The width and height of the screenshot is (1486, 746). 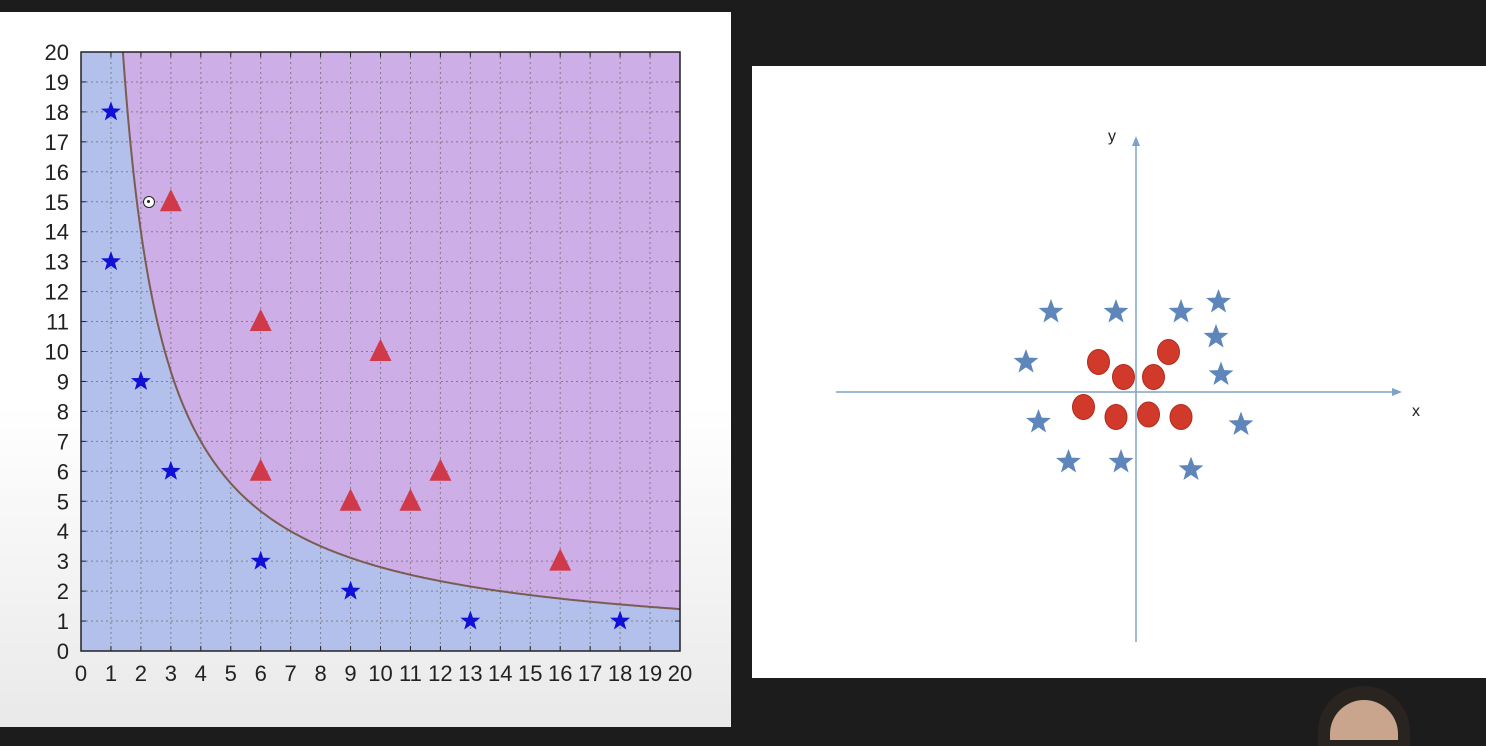 What do you see at coordinates (149, 202) in the screenshot?
I see `mouse-cursor-icon` at bounding box center [149, 202].